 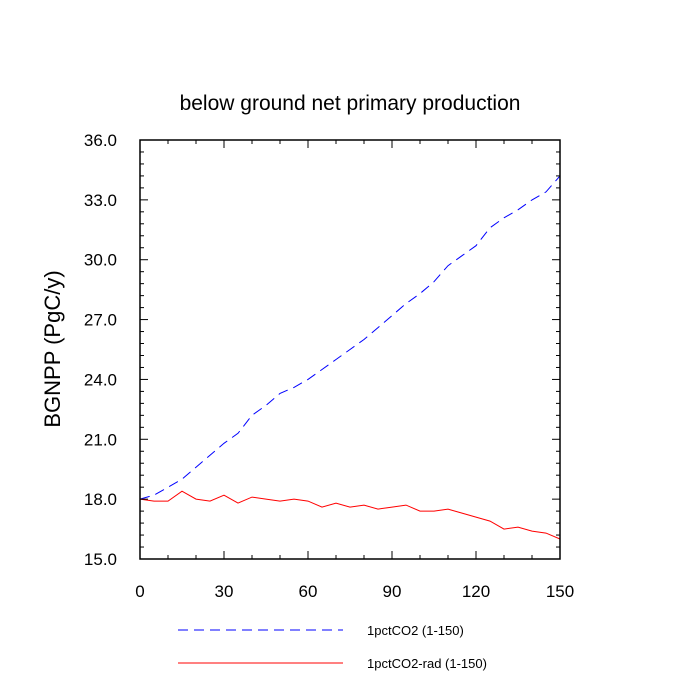 I want to click on x-tick-label: 0, so click(x=139, y=591).